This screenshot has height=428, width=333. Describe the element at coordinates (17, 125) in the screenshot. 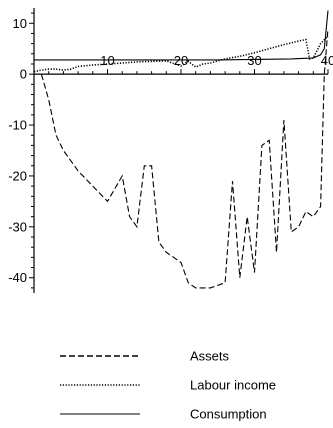

I see `y-tick-label: -10` at that location.